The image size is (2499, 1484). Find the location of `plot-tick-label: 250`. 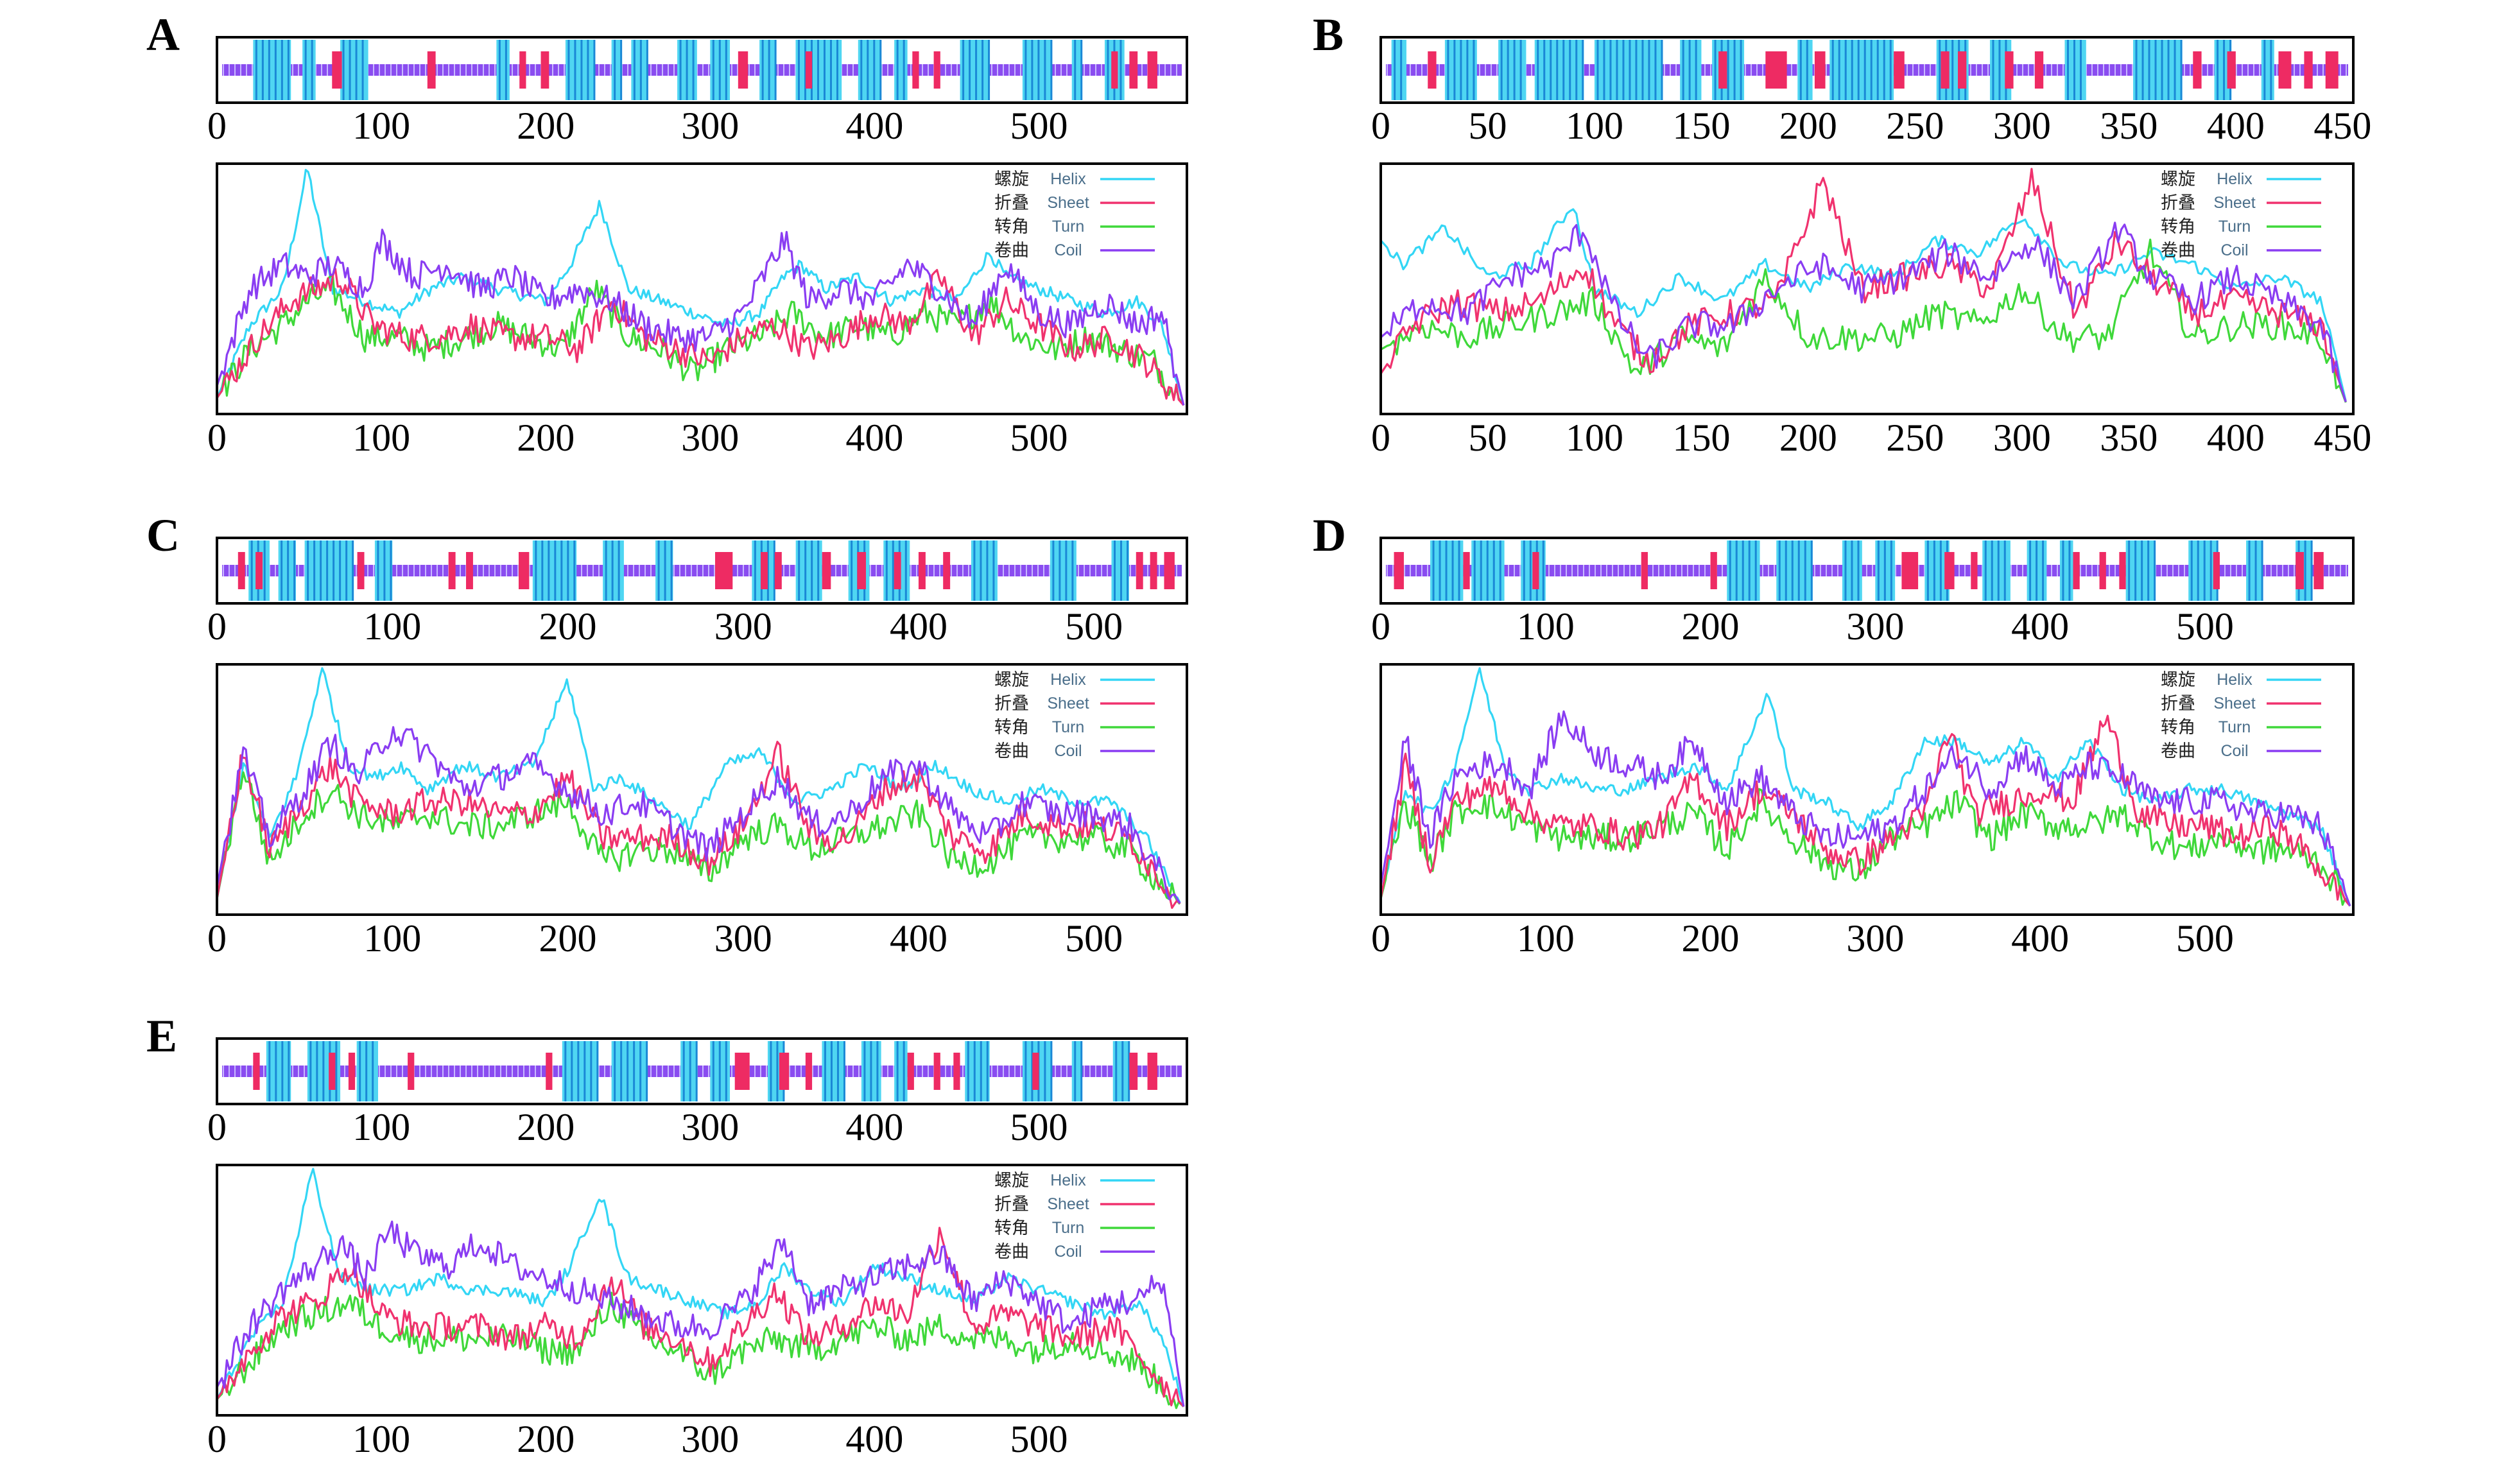

plot-tick-label: 250 is located at coordinates (1915, 438).